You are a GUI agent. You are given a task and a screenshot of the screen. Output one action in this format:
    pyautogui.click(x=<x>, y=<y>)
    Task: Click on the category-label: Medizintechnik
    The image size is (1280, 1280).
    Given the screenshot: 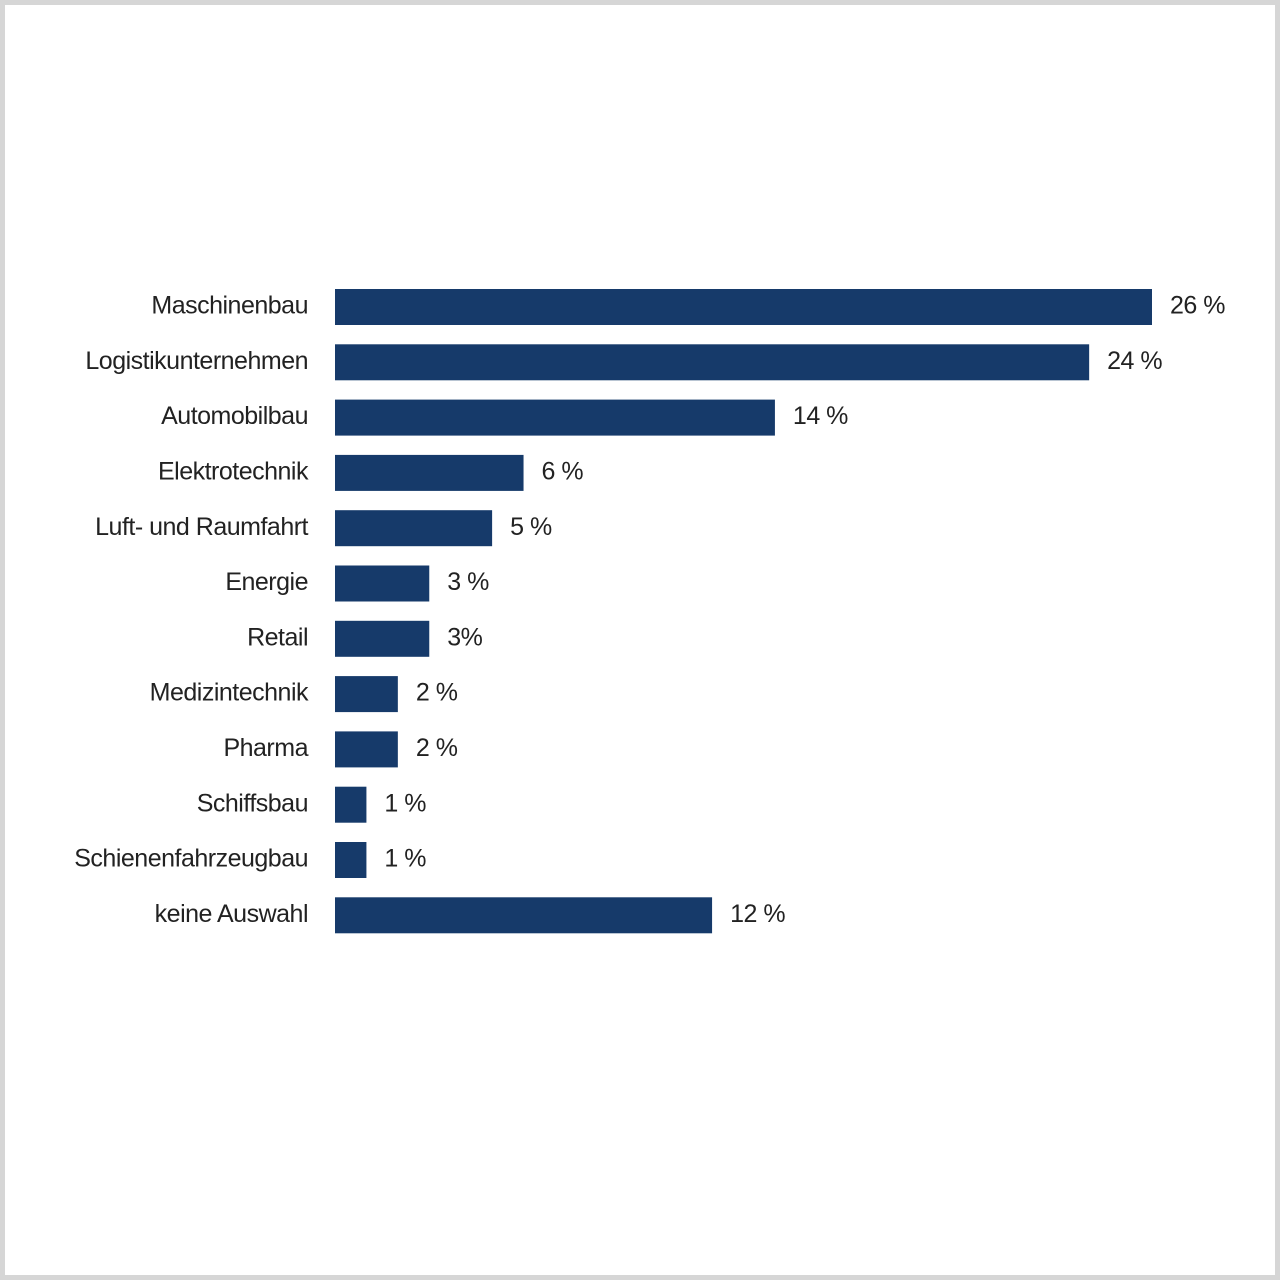 What is the action you would take?
    pyautogui.click(x=229, y=693)
    